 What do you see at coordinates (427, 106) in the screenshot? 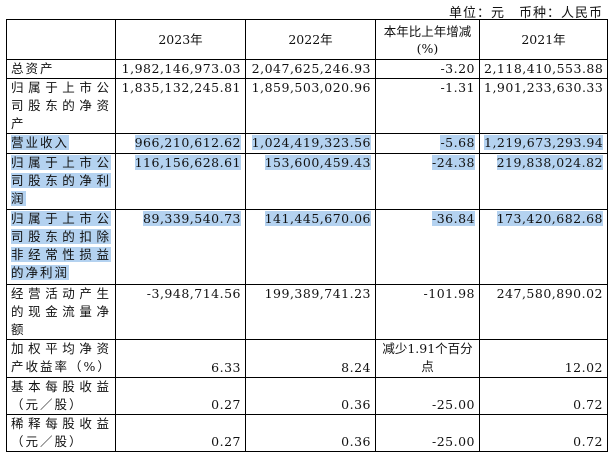
I see `value-change: -1.31` at bounding box center [427, 106].